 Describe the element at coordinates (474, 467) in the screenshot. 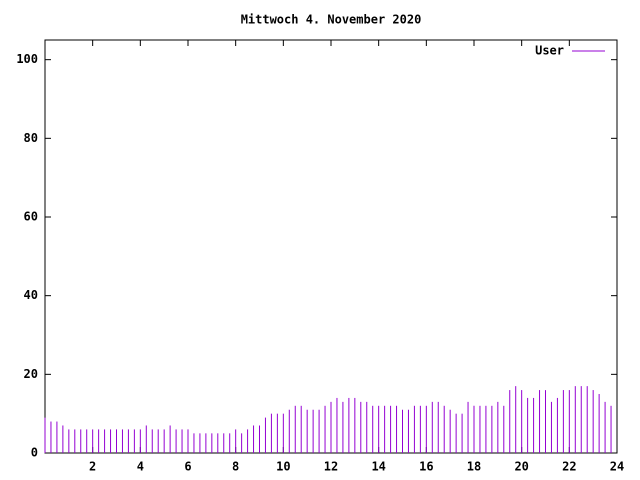

I see `x-tick-label: 18` at that location.